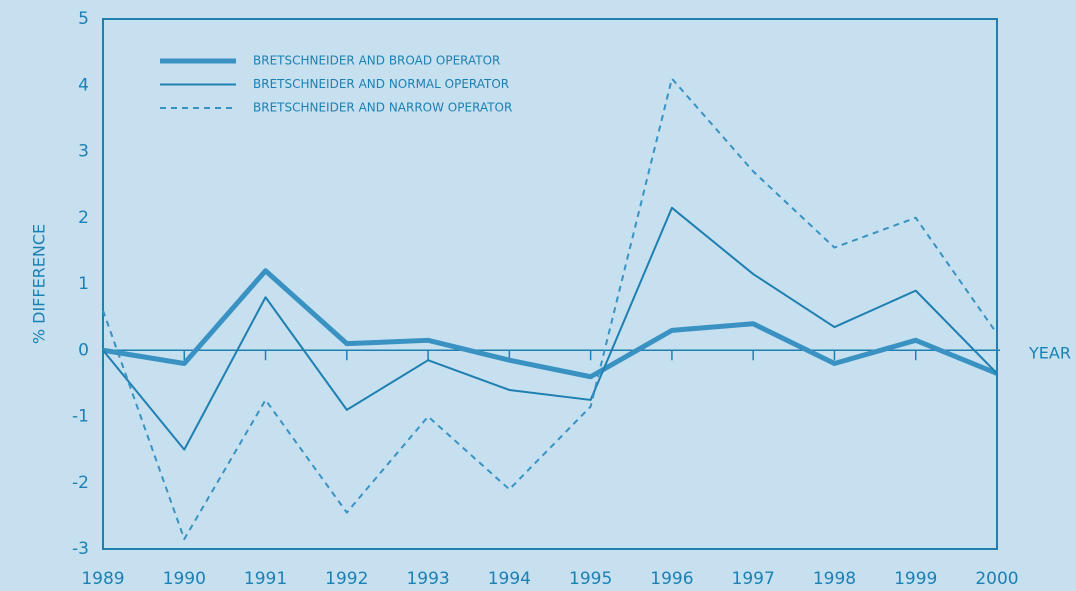  Describe the element at coordinates (346, 579) in the screenshot. I see `x-tick-label: 1992` at that location.